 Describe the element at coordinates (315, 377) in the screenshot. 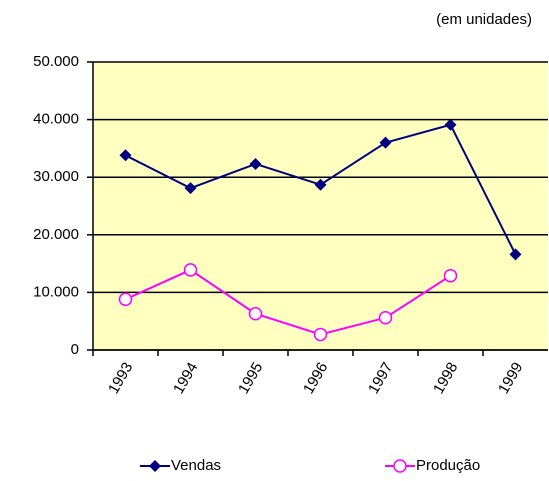

I see `x-tick-label: 1996` at that location.